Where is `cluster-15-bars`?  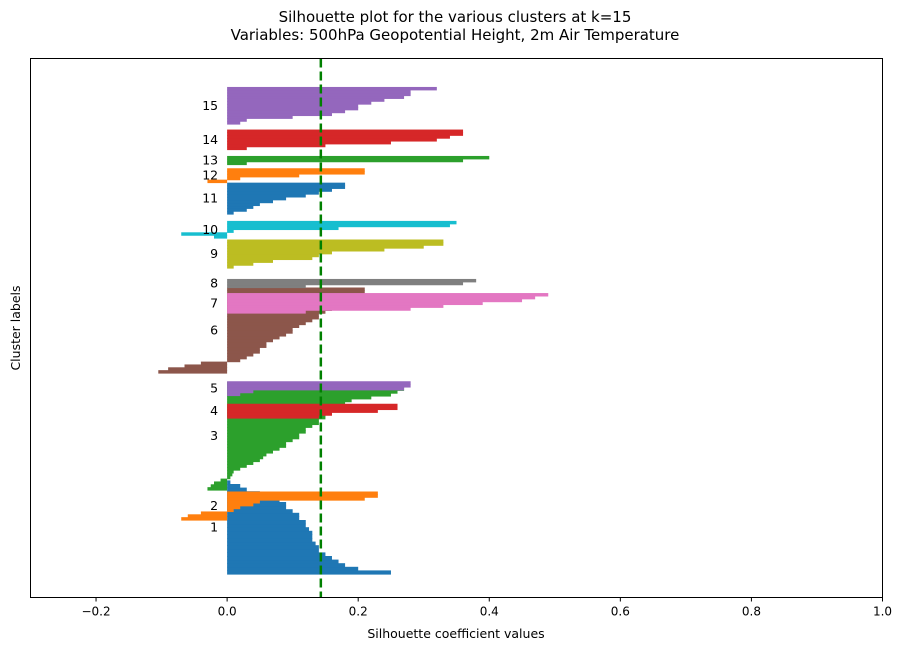 cluster-15-bars is located at coordinates (332, 105).